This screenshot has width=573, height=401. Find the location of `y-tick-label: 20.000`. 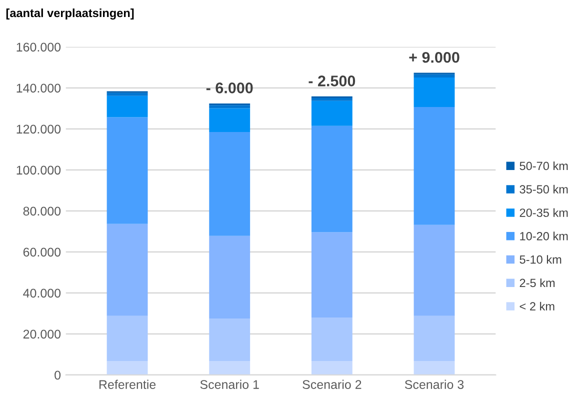

y-tick-label: 20.000 is located at coordinates (42, 334).